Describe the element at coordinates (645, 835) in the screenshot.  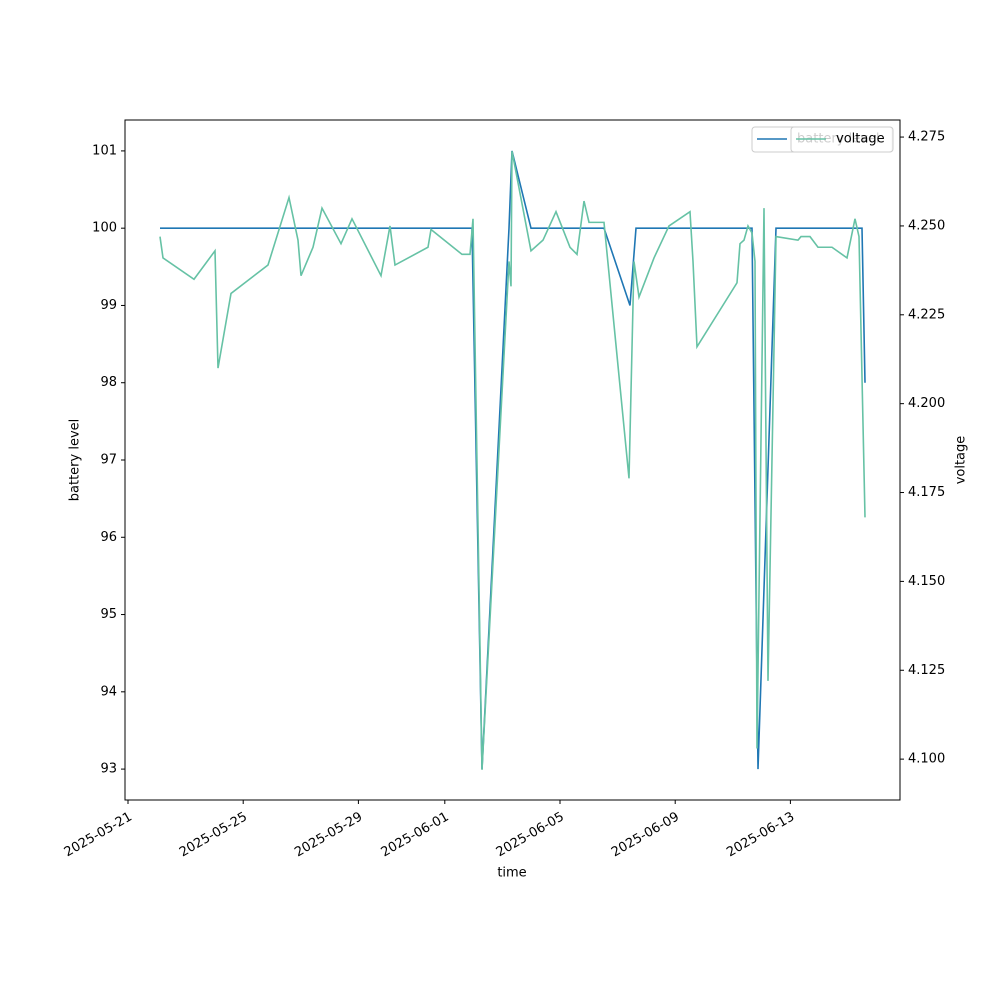
I see `x-tick-label: 2025-06-09` at that location.